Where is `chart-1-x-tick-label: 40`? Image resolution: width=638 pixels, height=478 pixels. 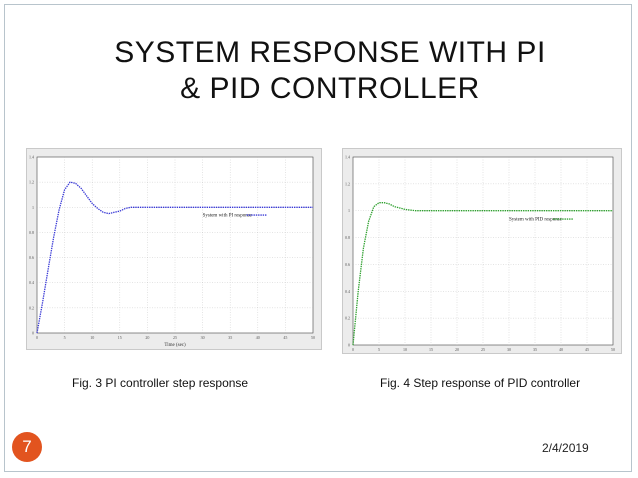
chart-1-x-tick-label: 40 is located at coordinates (561, 349).